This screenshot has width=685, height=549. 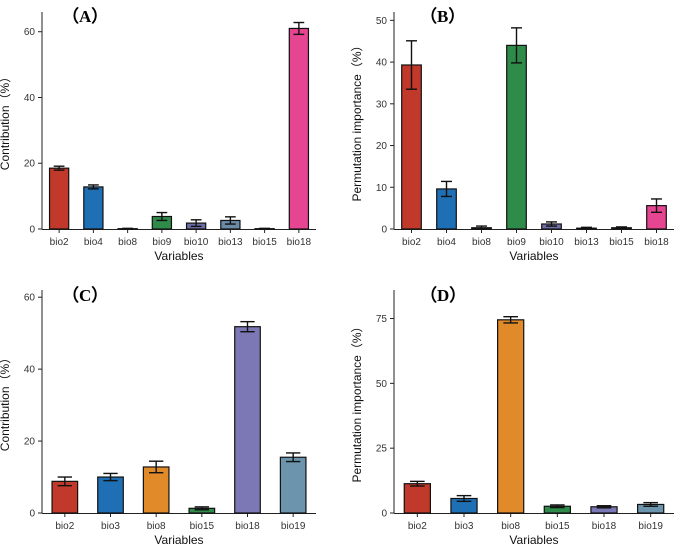 What do you see at coordinates (382, 188) in the screenshot?
I see `y-tick-label: 10` at bounding box center [382, 188].